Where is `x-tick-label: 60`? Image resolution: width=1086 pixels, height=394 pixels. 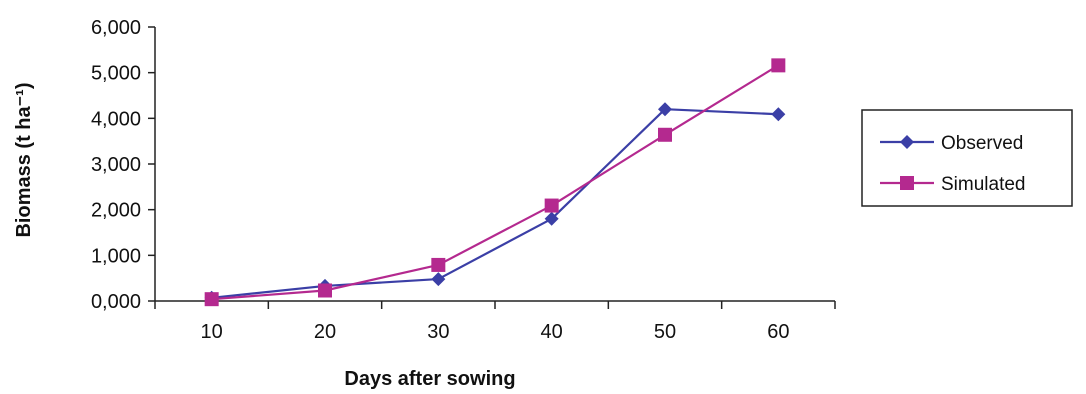
x-tick-label: 60 is located at coordinates (778, 332).